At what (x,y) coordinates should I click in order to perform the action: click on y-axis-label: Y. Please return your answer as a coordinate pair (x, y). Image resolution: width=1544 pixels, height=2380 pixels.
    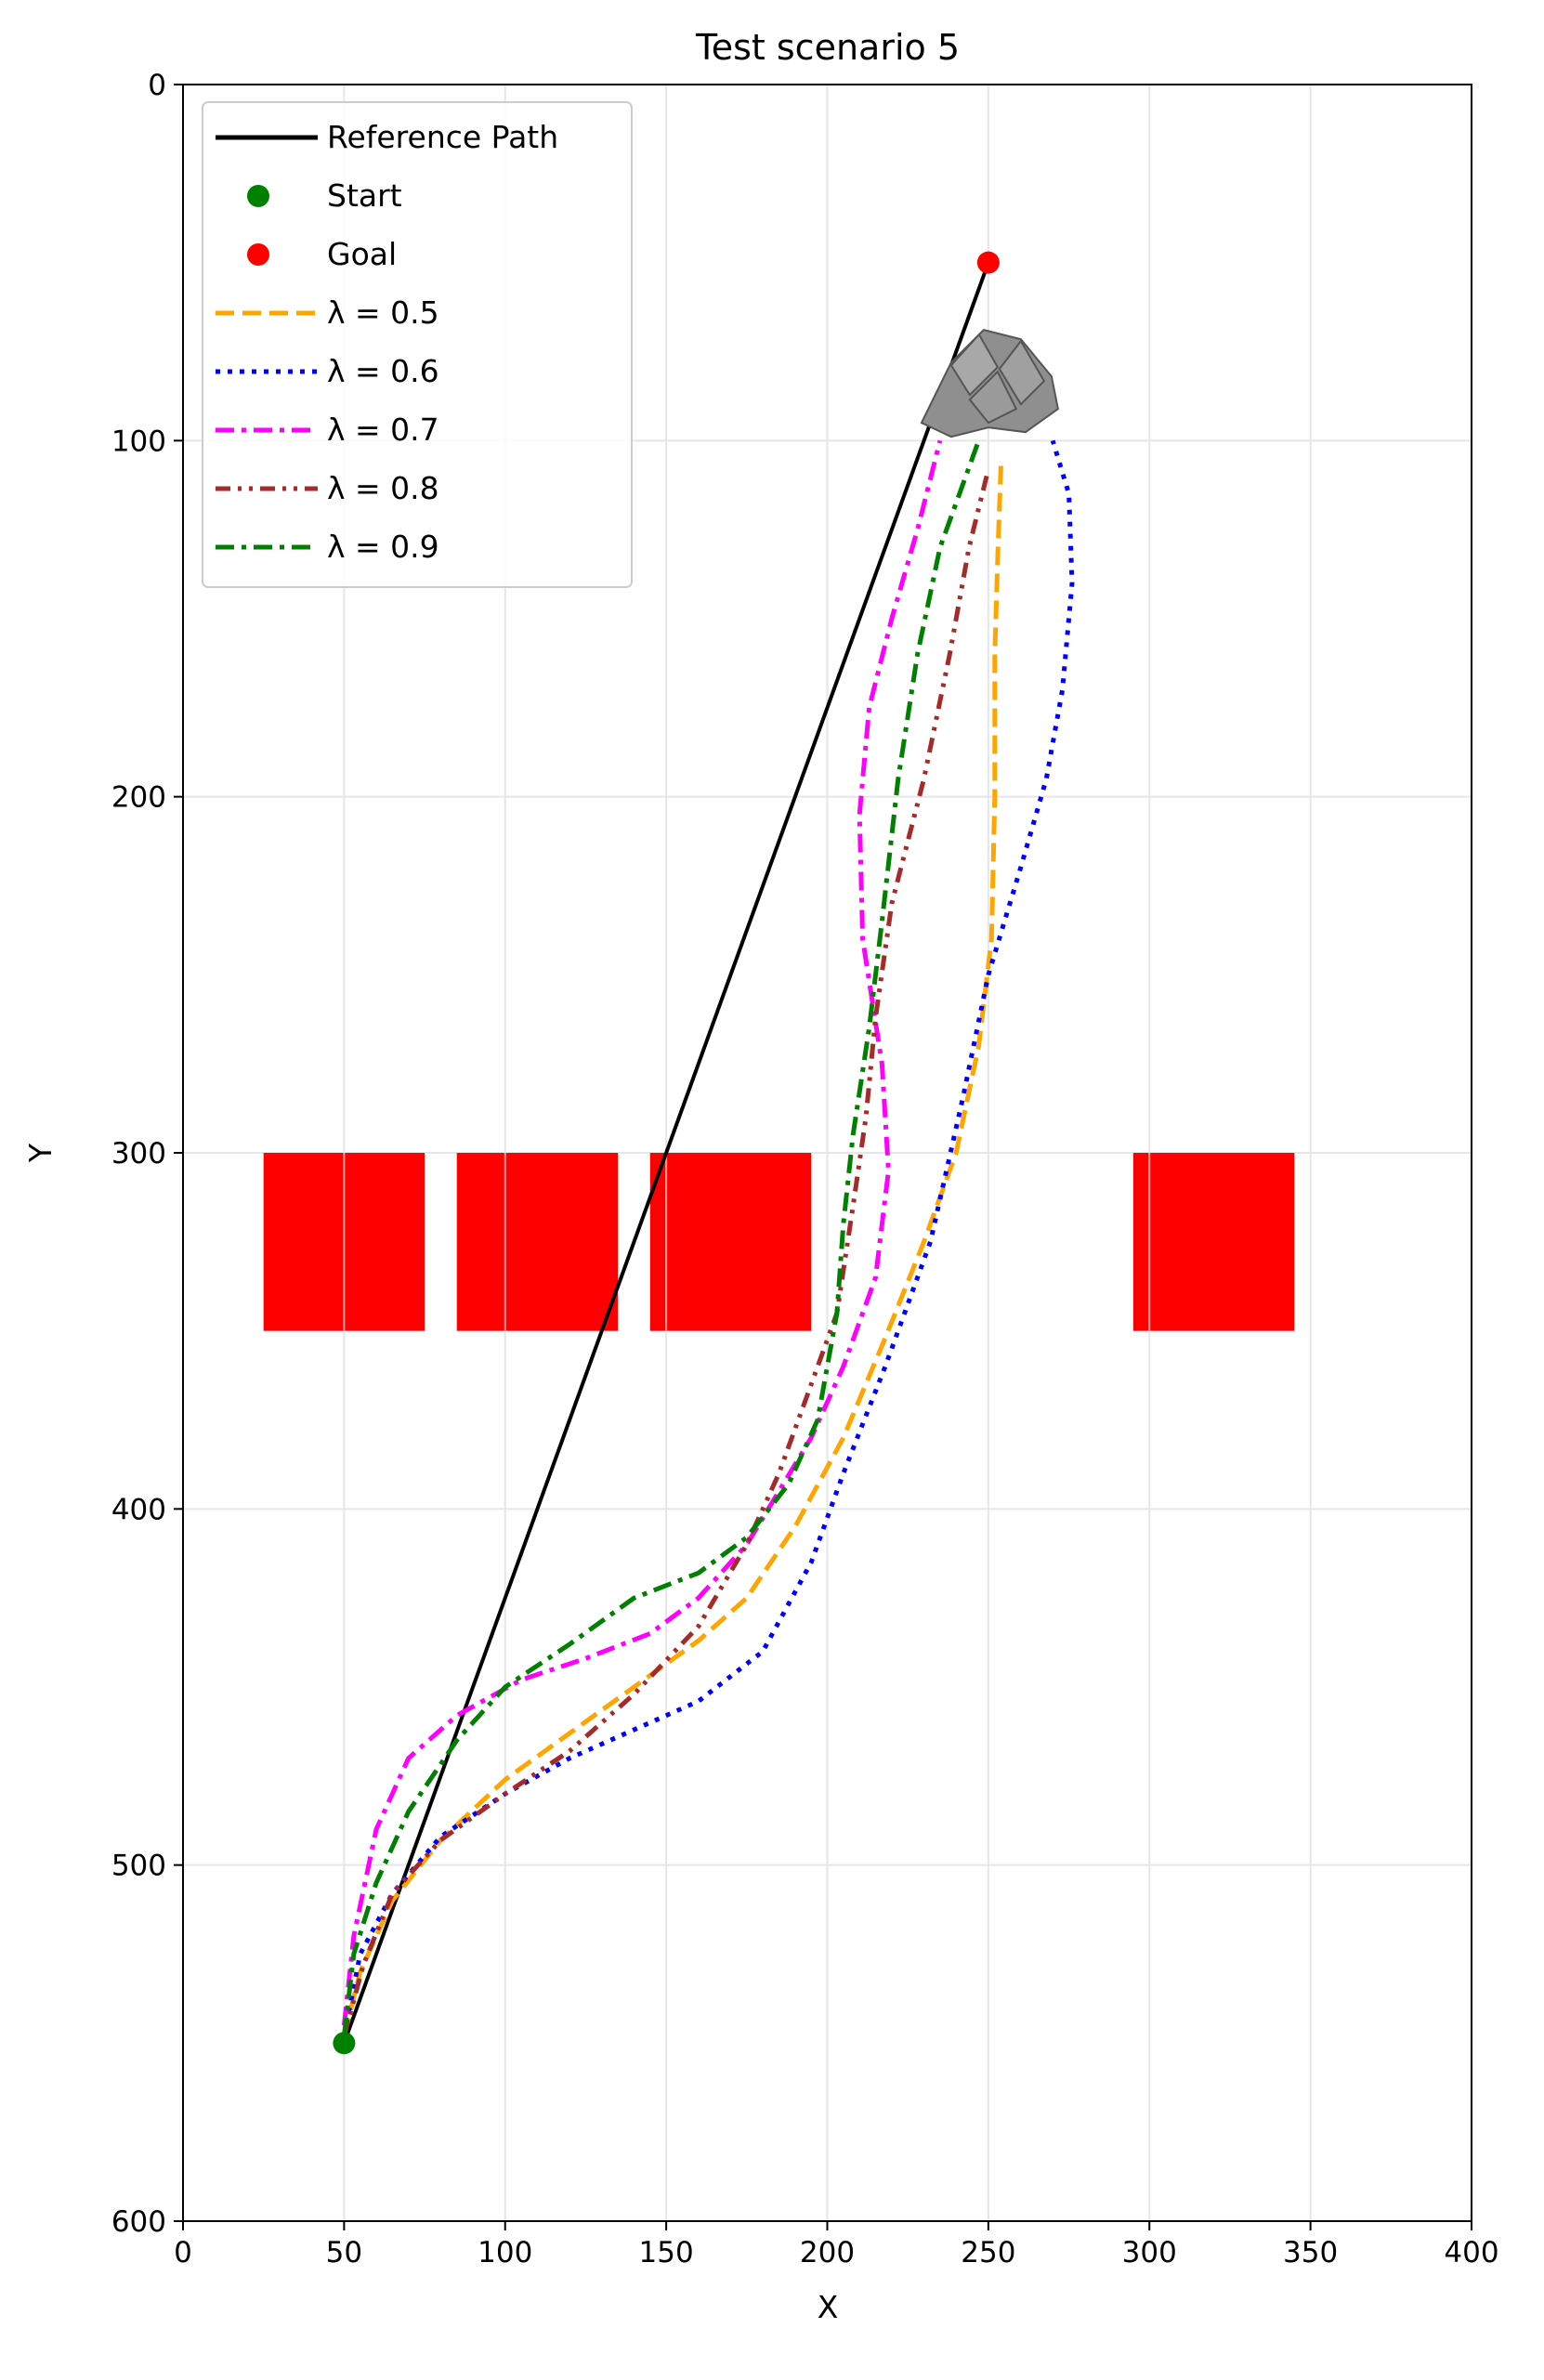
    Looking at the image, I should click on (40, 1153).